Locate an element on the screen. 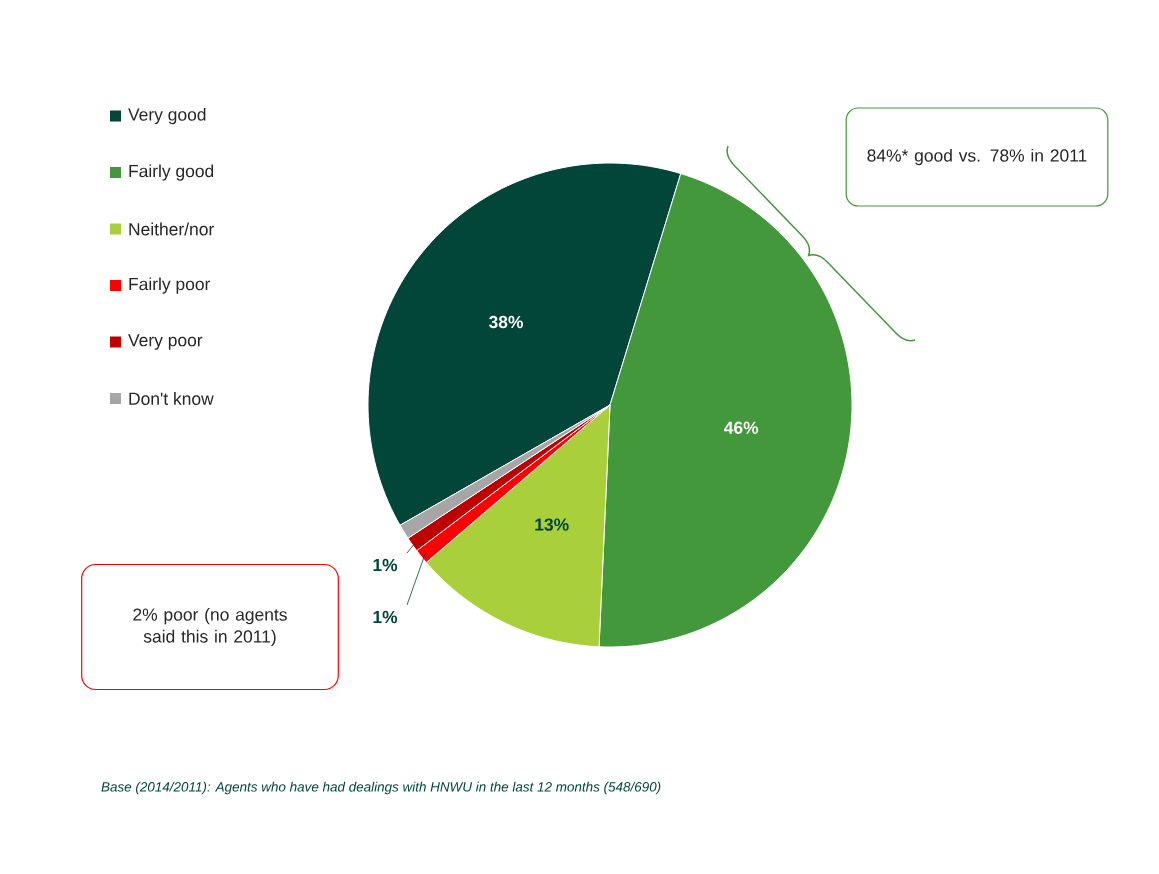 The image size is (1159, 874). legend-label: Fairly poor is located at coordinates (170, 285).